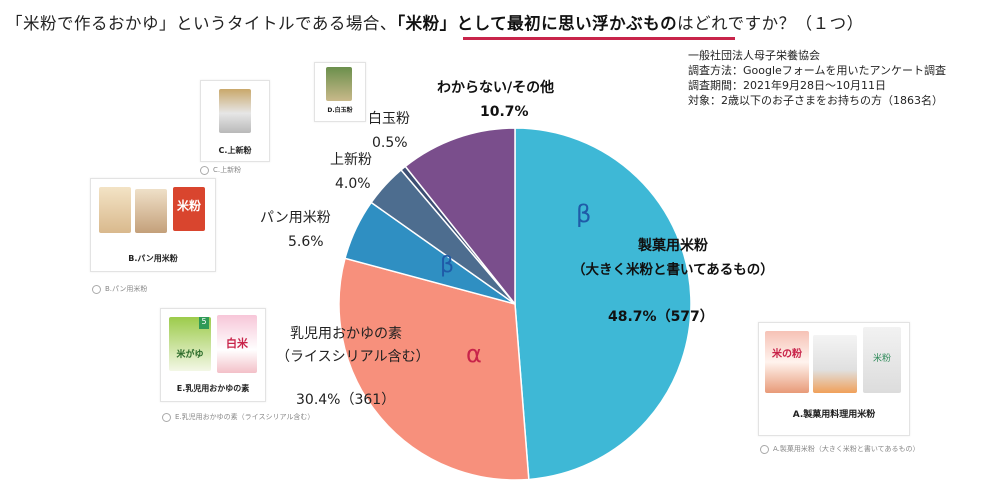 Image resolution: width=1000 pixels, height=500 pixels. What do you see at coordinates (434, 369) in the screenshot?
I see `pie-slice-okayu` at bounding box center [434, 369].